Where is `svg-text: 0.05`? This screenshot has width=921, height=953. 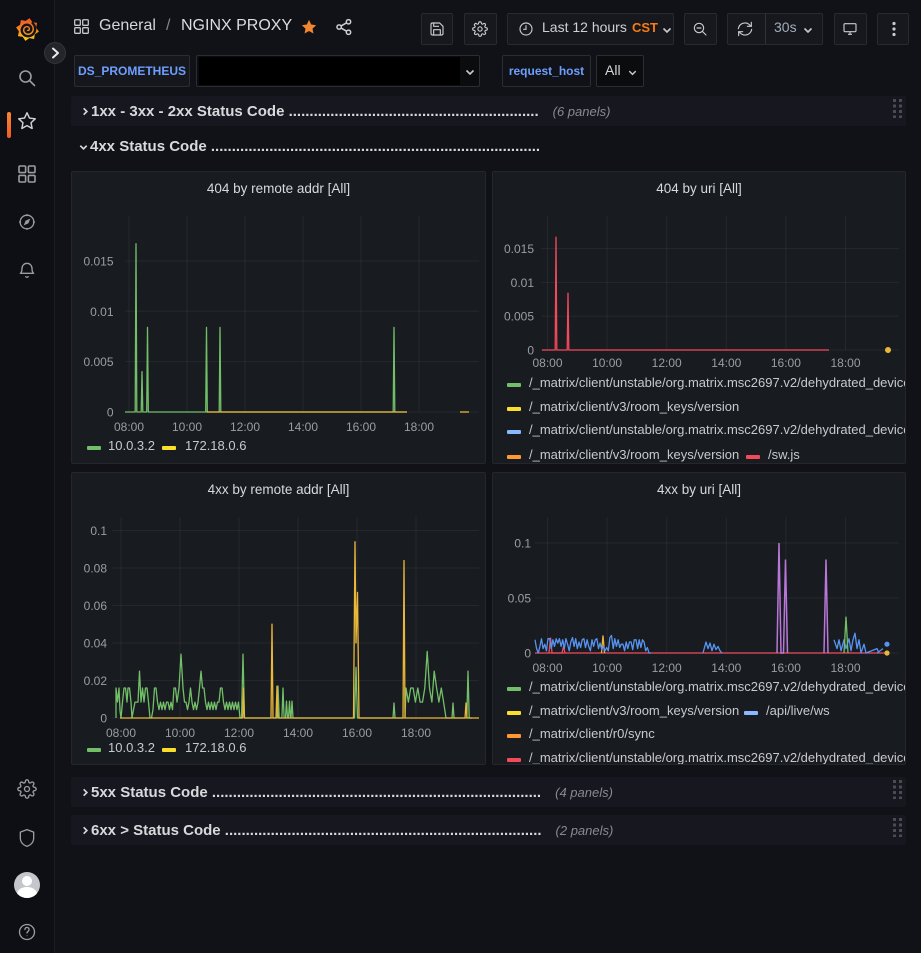
svg-text: 0.05 is located at coordinates (520, 599).